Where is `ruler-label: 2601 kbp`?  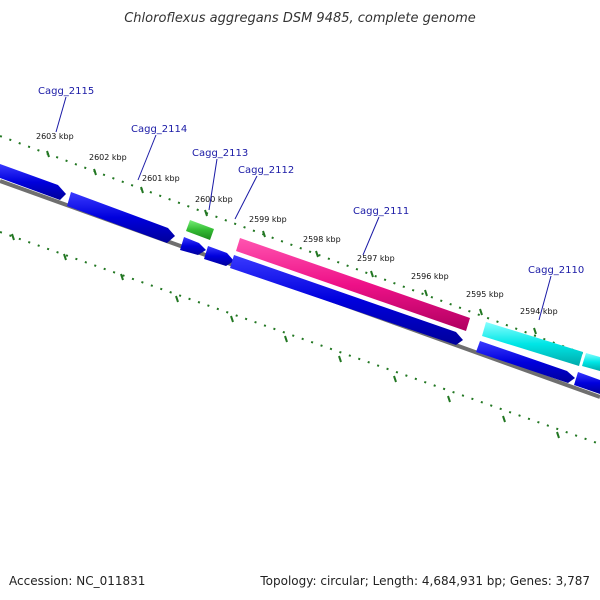
ruler-label: 2601 kbp is located at coordinates (161, 178).